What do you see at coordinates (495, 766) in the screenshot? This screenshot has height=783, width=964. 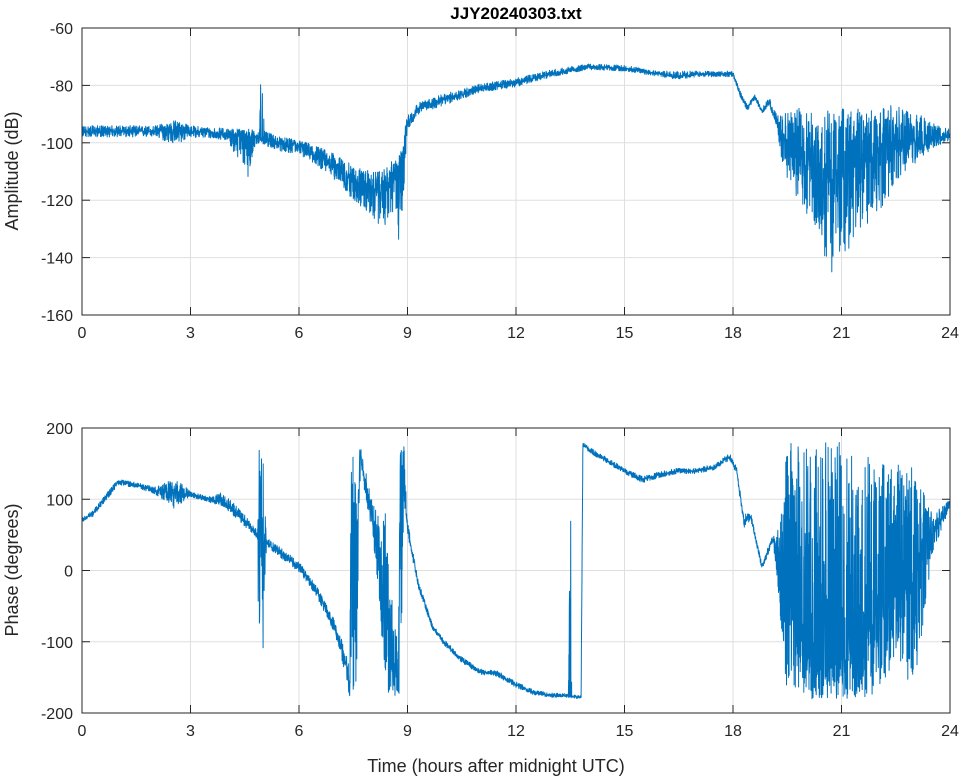 I see `x-axis-label: Time (hours after midnight UTC)` at bounding box center [495, 766].